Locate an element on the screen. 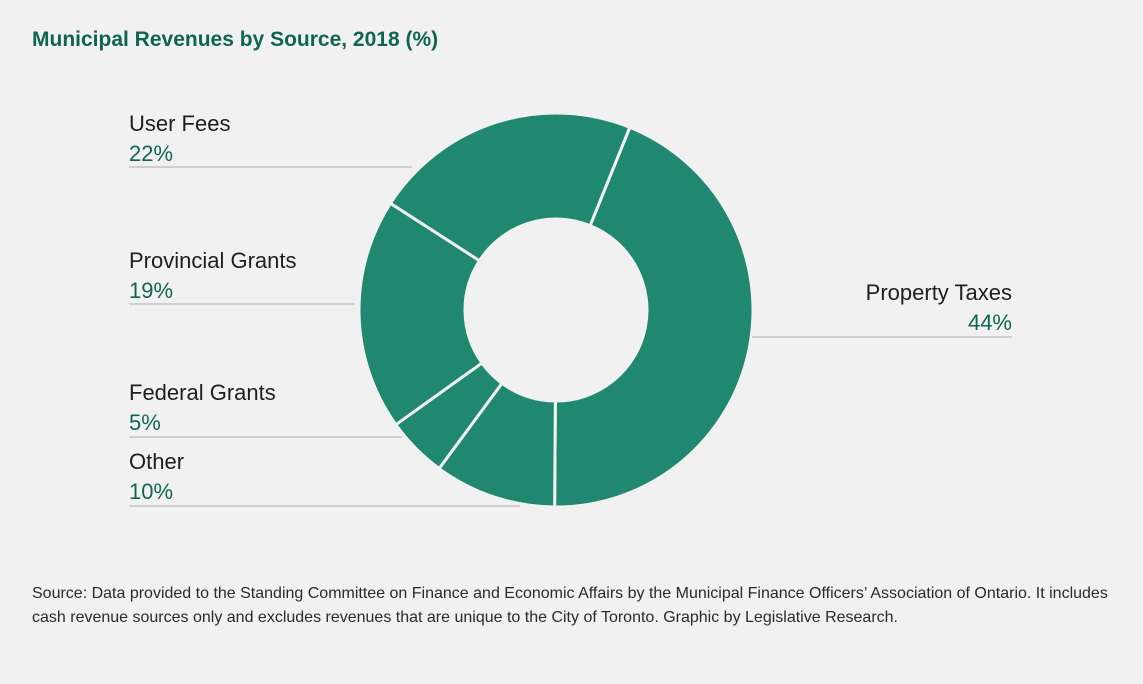  value-label-provincial-grants: 19% is located at coordinates (151, 290).